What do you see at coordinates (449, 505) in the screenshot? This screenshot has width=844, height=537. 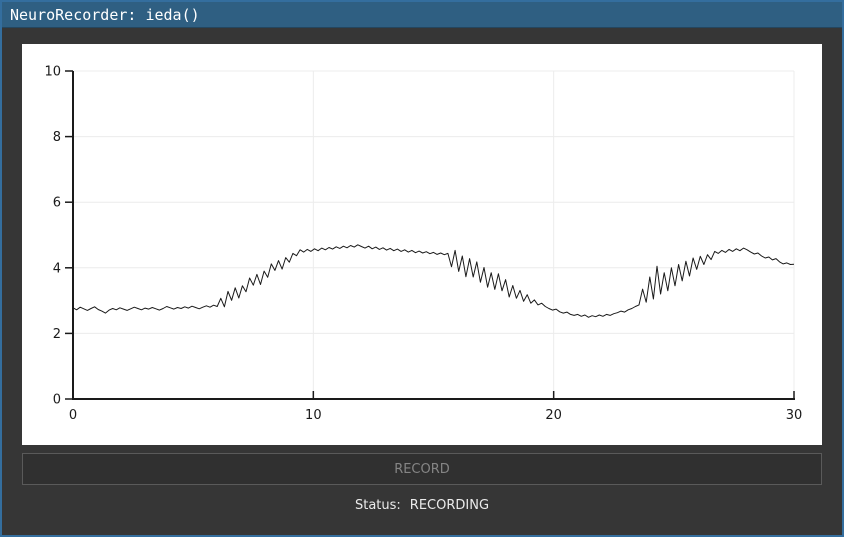 I see `status-value: RECORDING` at bounding box center [449, 505].